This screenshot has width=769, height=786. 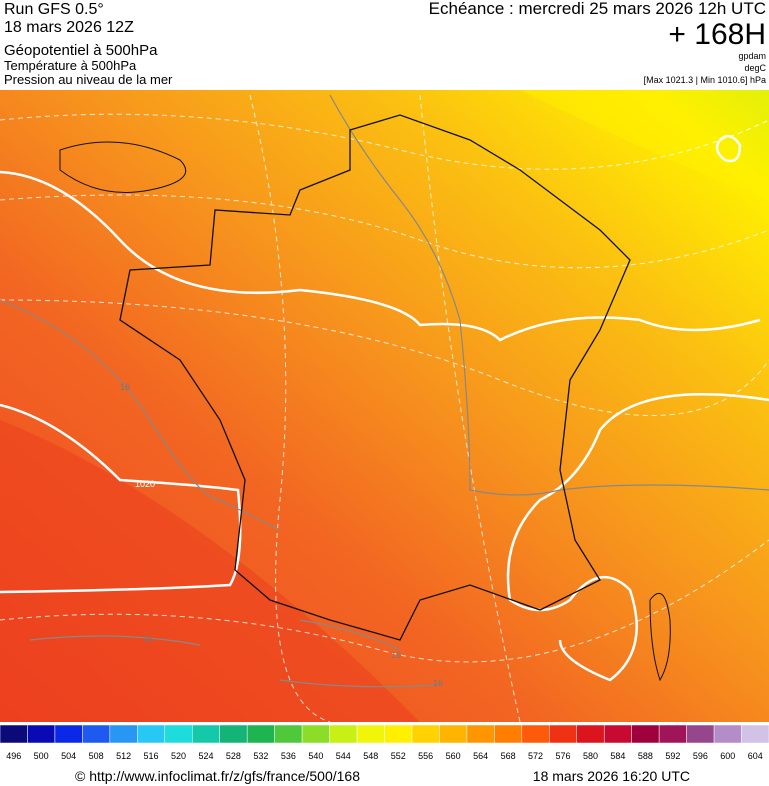 I want to click on colorbar-label: 528, so click(x=233, y=756).